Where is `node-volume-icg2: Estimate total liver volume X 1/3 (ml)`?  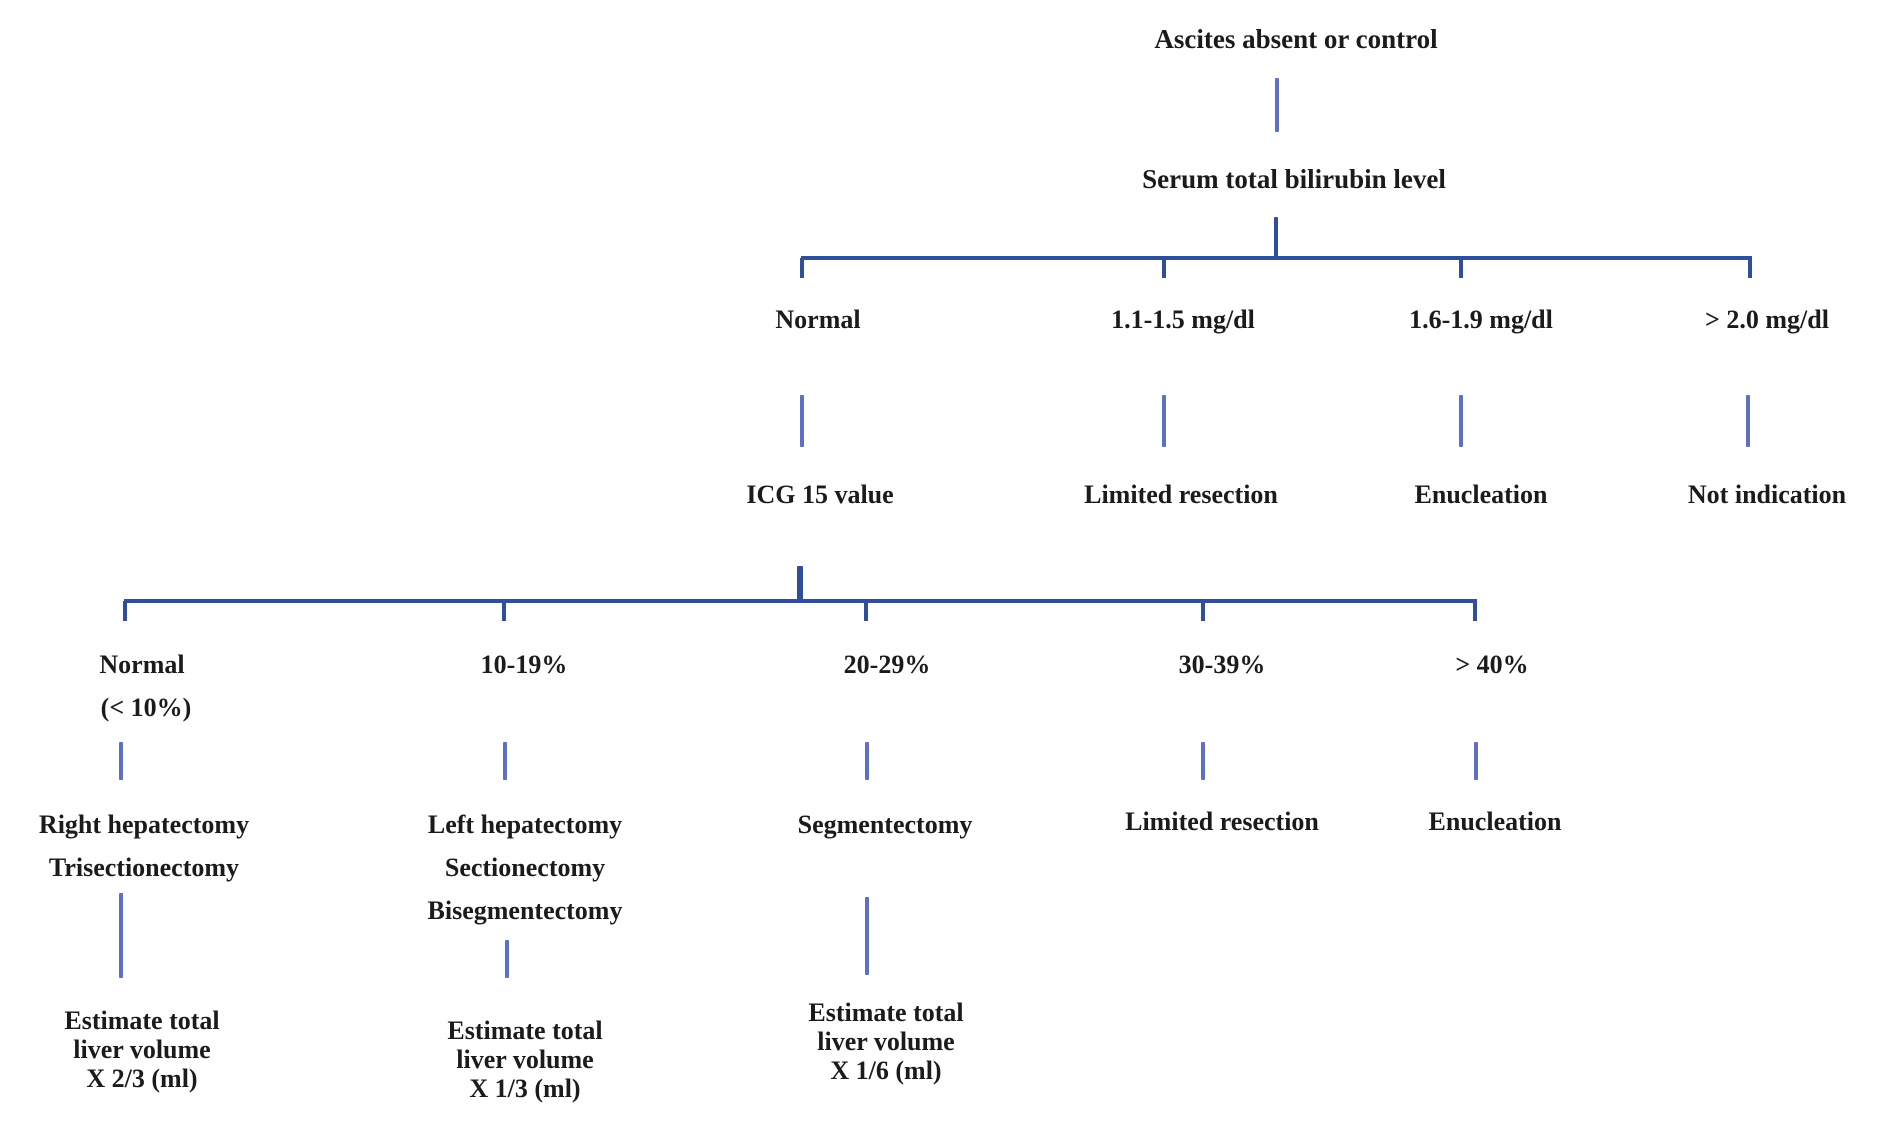 node-volume-icg2: Estimate total liver volume X 1/3 (ml) is located at coordinates (524, 1059).